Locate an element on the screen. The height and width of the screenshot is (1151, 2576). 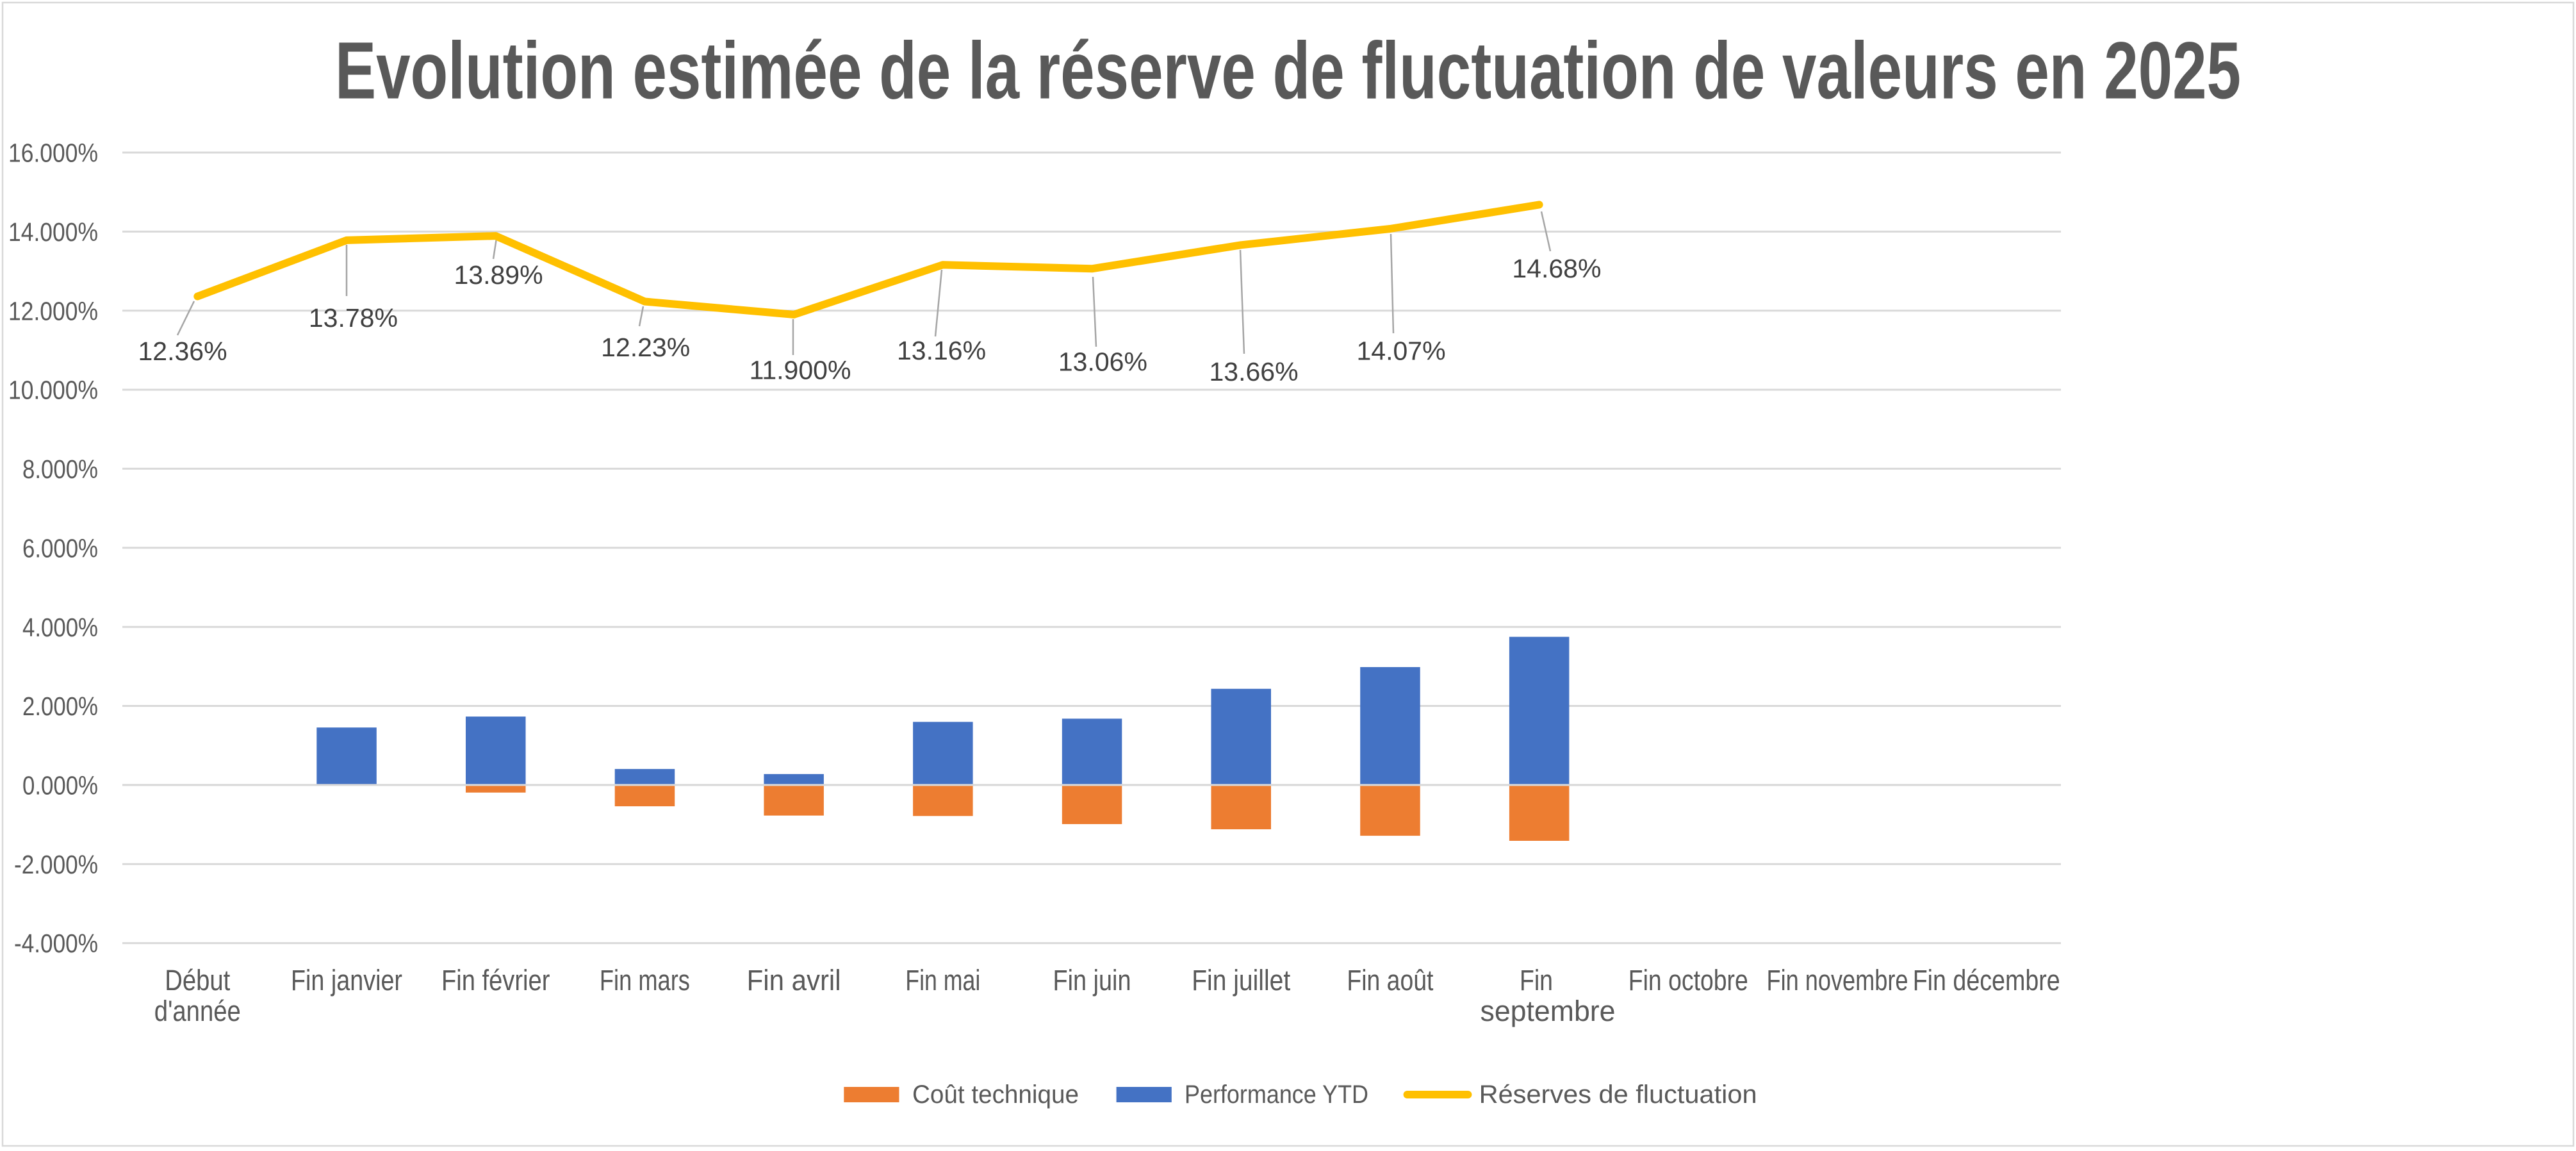
svg-text: 14.07% is located at coordinates (1400, 351).